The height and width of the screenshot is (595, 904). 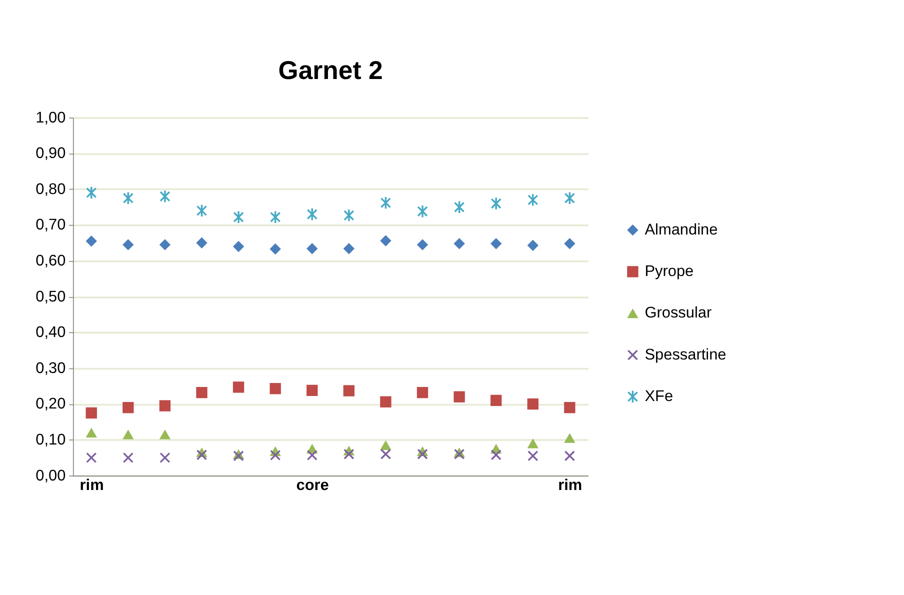 I want to click on y-tick-label: 0,80, so click(x=51, y=189).